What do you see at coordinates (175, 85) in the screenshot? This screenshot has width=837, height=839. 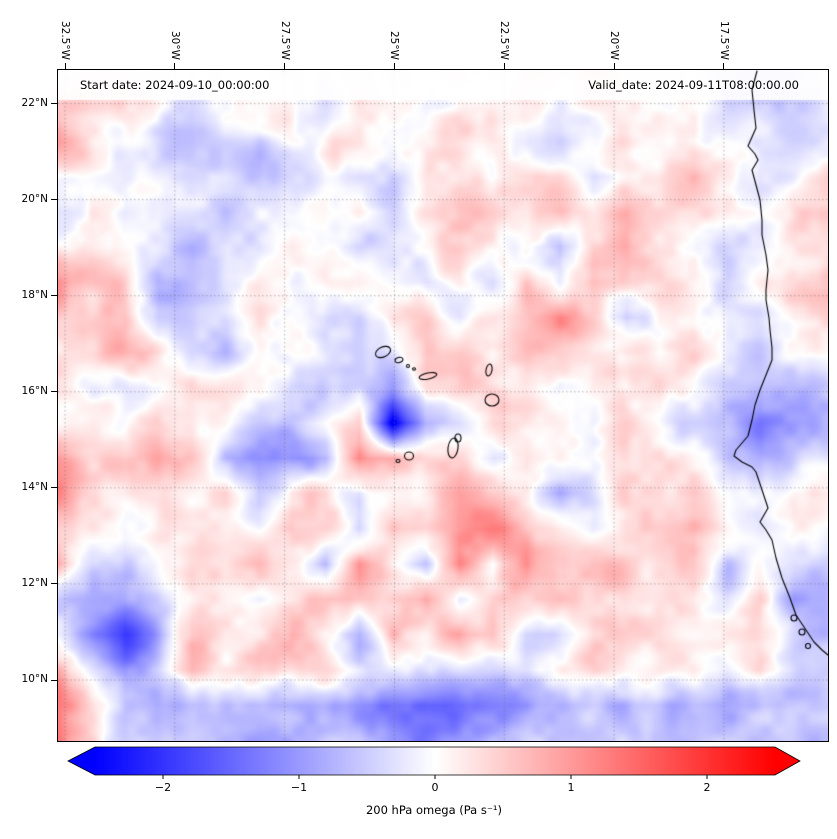 I see `start-date-label: Start date: 2024-09-10_00:00:00` at bounding box center [175, 85].